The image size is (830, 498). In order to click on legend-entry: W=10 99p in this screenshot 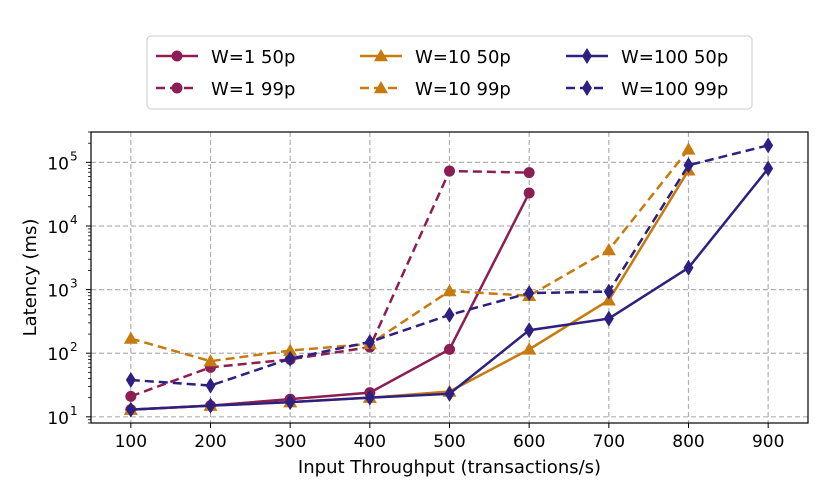, I will do `click(435, 89)`.